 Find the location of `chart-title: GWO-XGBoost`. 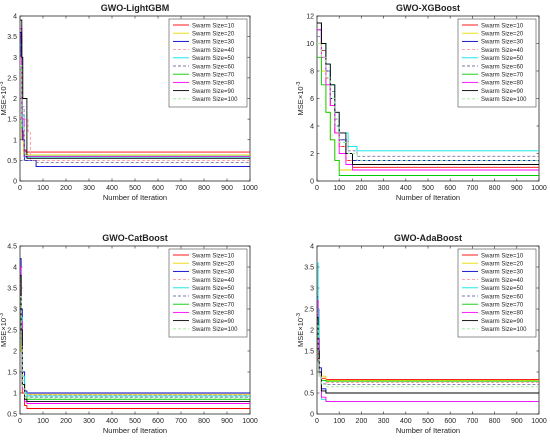

chart-title: GWO-XGBoost is located at coordinates (428, 8).